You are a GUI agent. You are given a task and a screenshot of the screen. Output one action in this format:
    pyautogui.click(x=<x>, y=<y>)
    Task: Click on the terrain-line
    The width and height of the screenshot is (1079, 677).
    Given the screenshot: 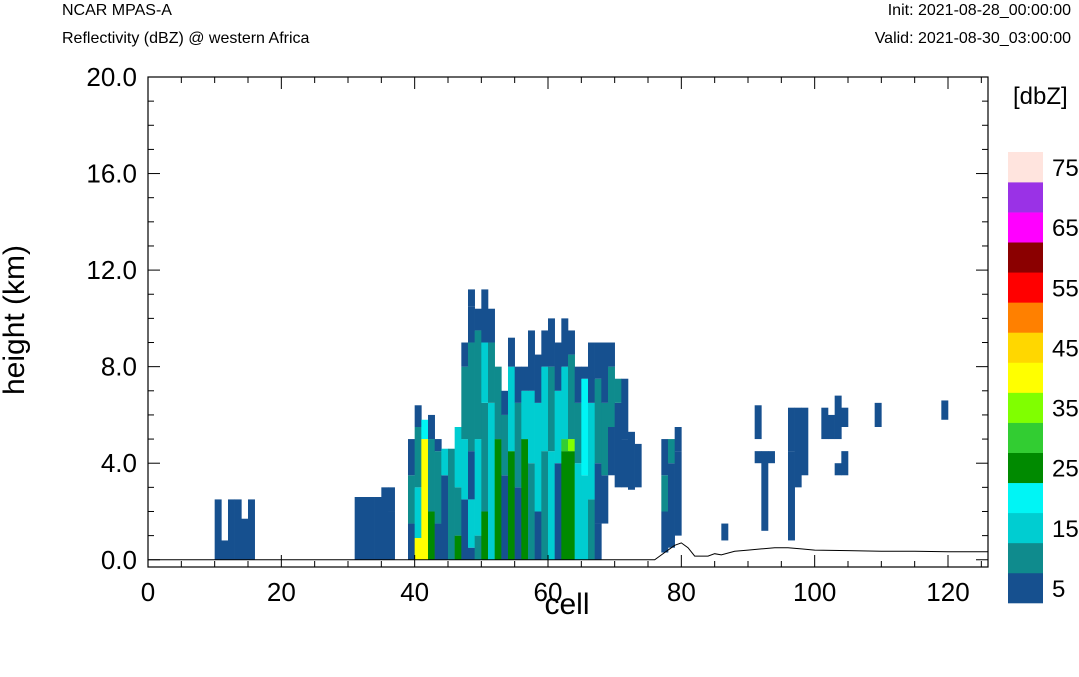 What is the action you would take?
    pyautogui.click(x=568, y=551)
    